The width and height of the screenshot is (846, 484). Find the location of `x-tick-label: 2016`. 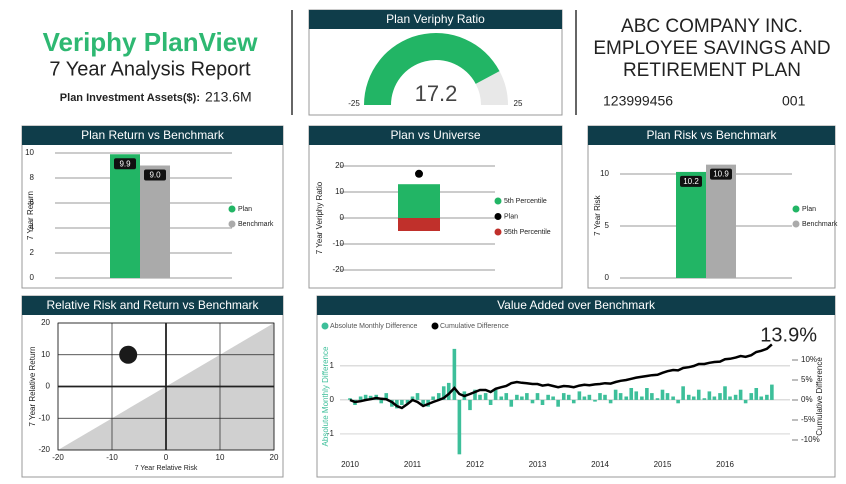

x-tick-label: 2016 is located at coordinates (725, 464).